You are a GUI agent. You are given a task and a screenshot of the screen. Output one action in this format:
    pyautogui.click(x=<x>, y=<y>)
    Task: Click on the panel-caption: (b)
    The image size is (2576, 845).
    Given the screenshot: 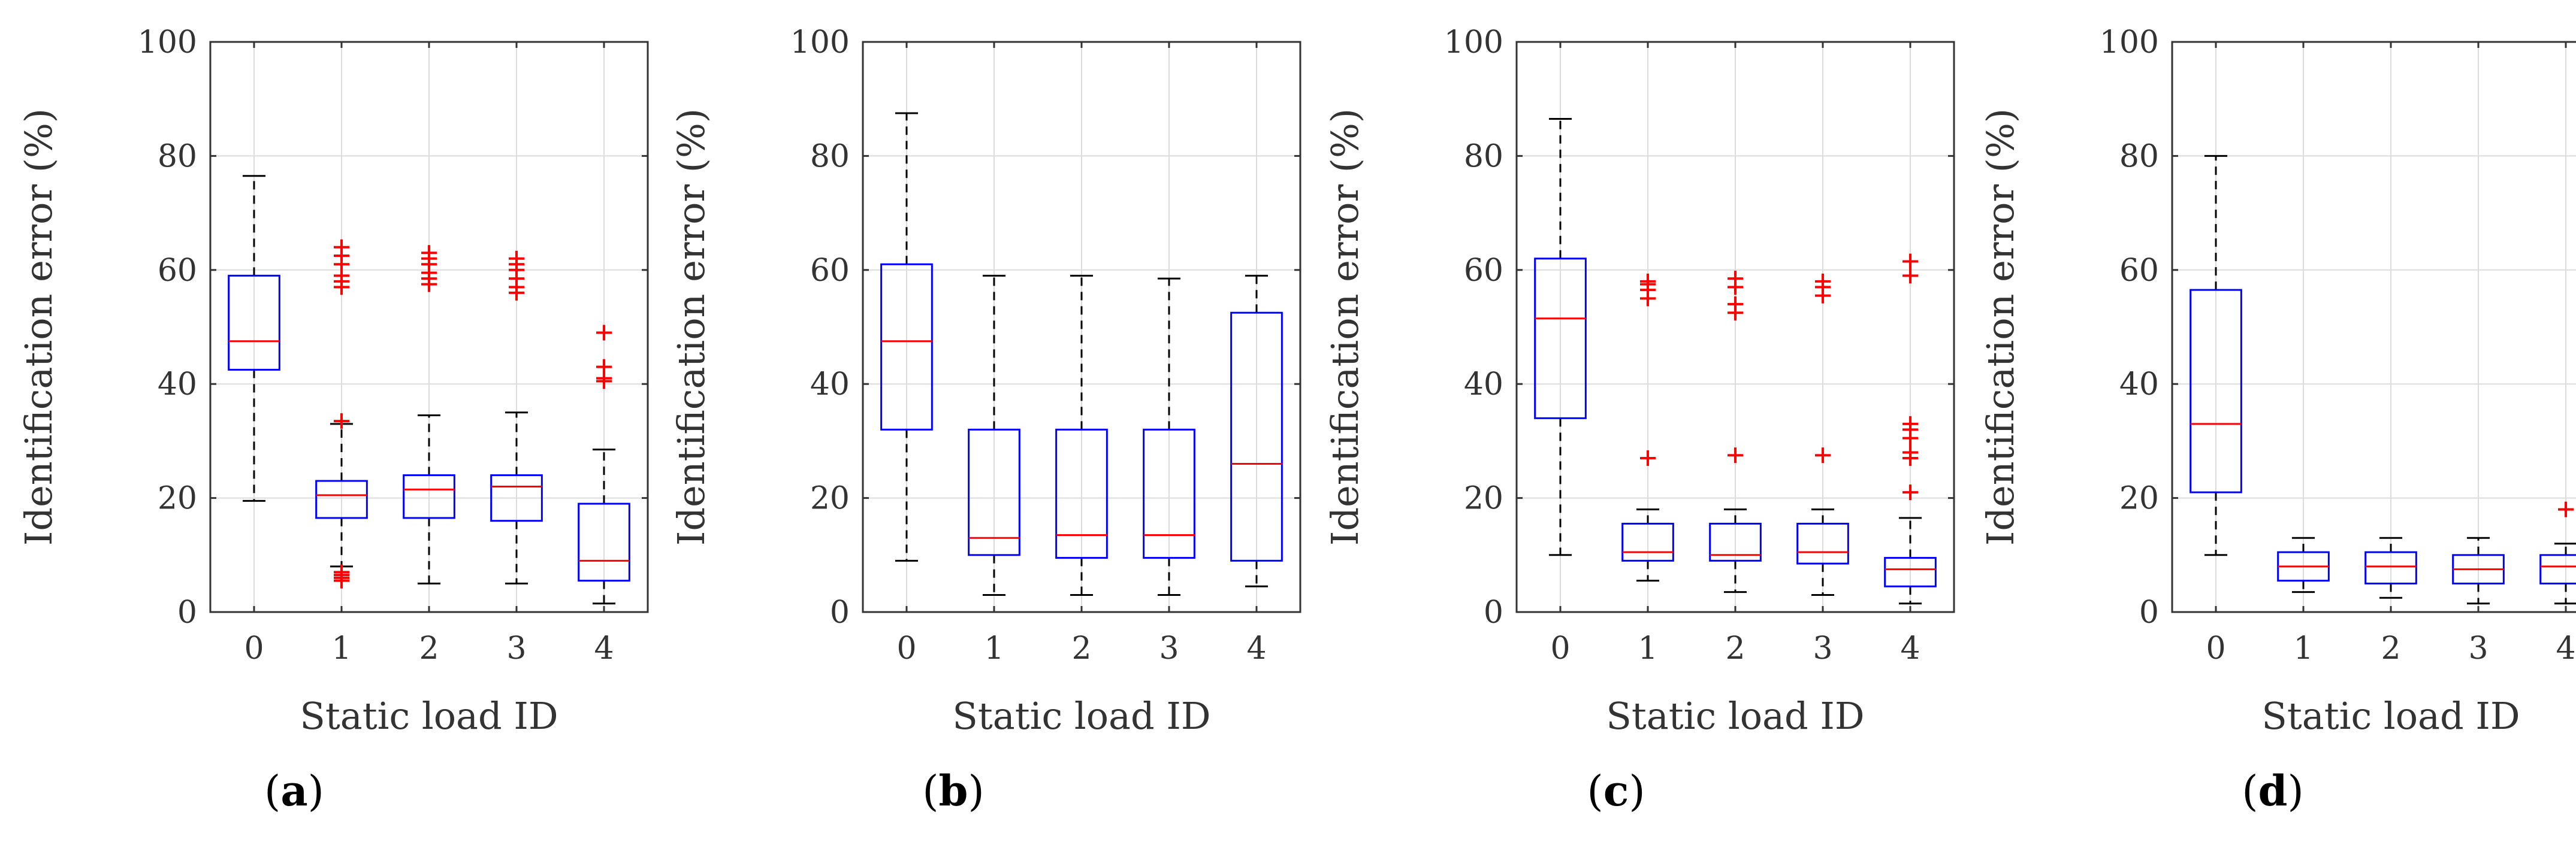 What is the action you would take?
    pyautogui.click(x=954, y=791)
    